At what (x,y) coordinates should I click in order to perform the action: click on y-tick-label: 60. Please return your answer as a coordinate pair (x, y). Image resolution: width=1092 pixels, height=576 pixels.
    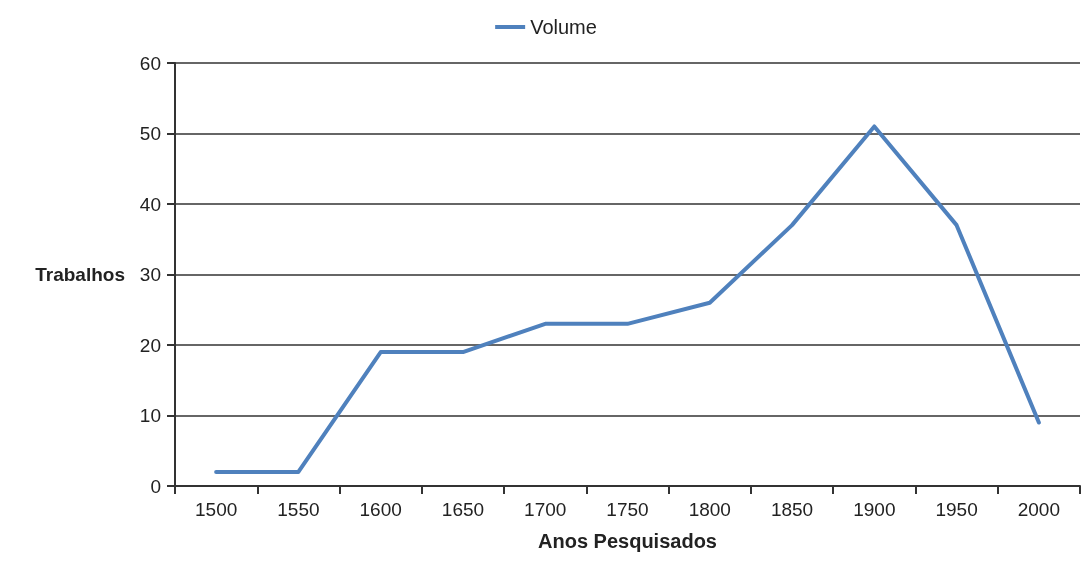
    Looking at the image, I should click on (150, 63).